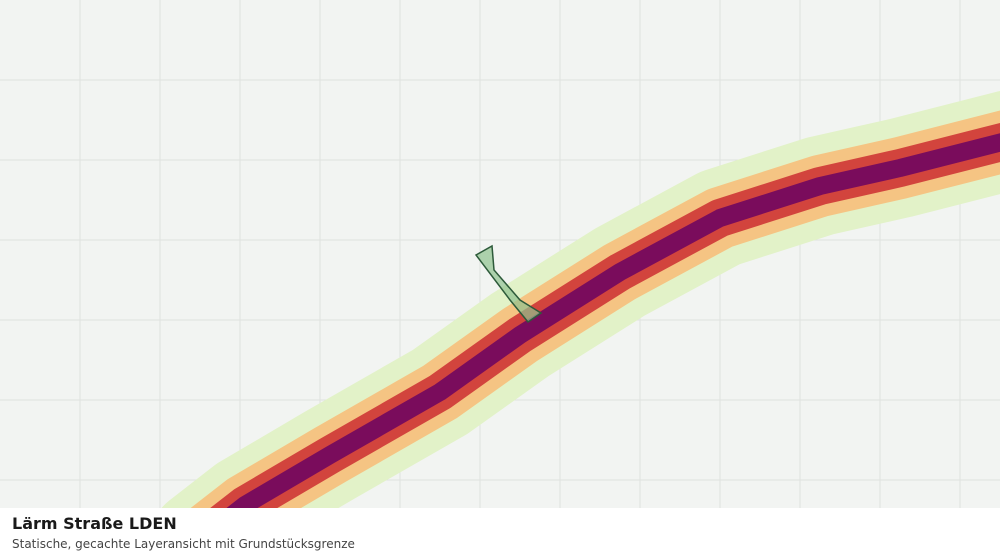 The width and height of the screenshot is (1000, 560). What do you see at coordinates (508, 284) in the screenshot?
I see `parcel-boundary` at bounding box center [508, 284].